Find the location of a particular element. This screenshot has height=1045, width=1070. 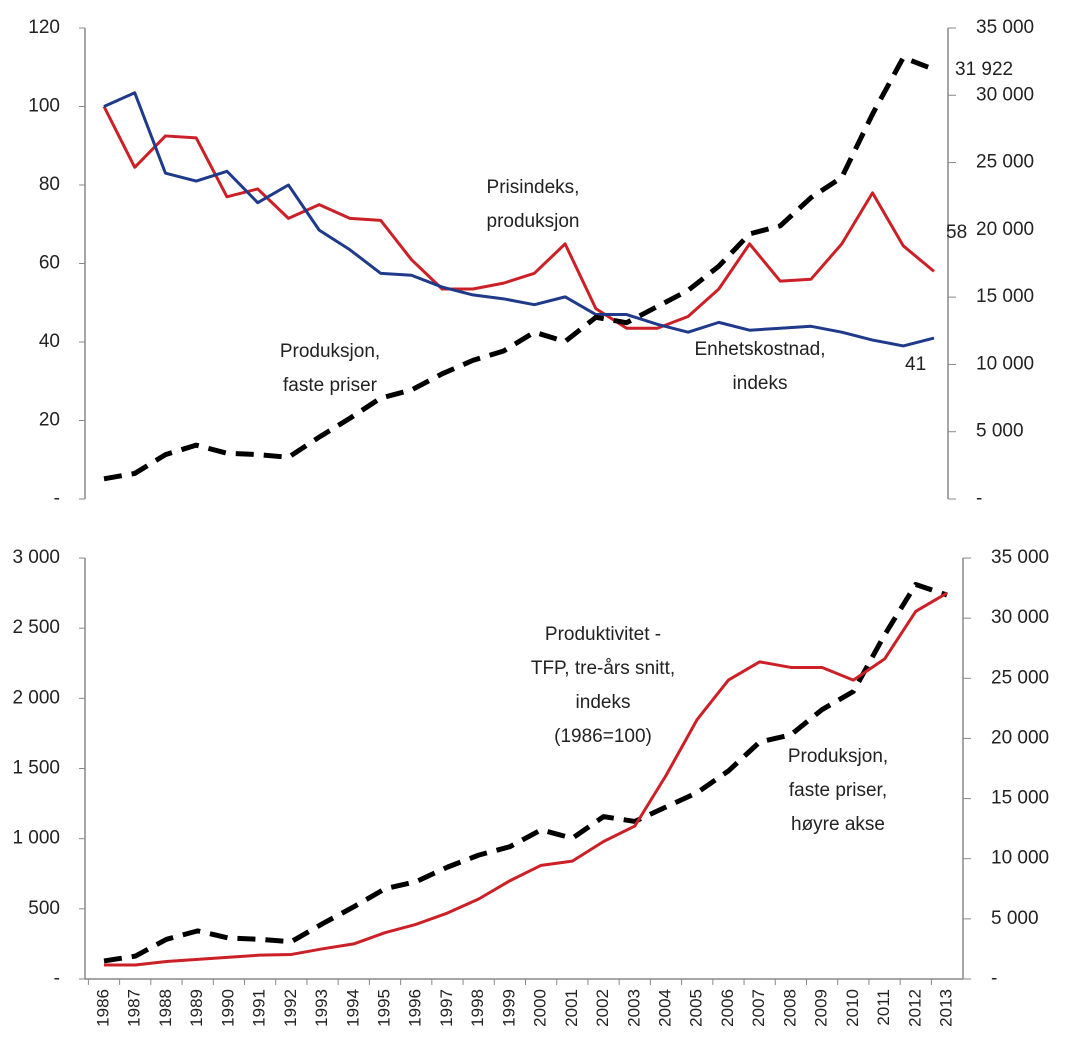

y-tick-label: 1 500 is located at coordinates (36, 768).